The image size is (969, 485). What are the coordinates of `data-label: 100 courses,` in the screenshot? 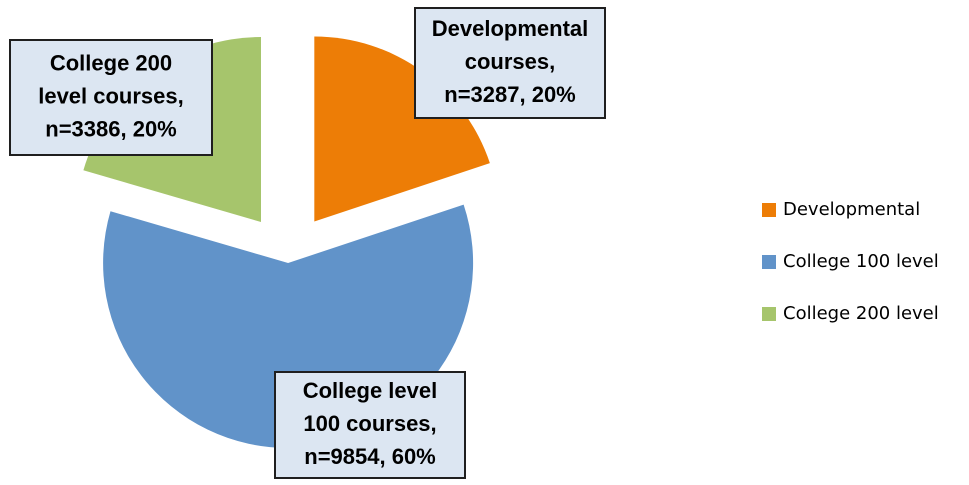 It's located at (369, 423).